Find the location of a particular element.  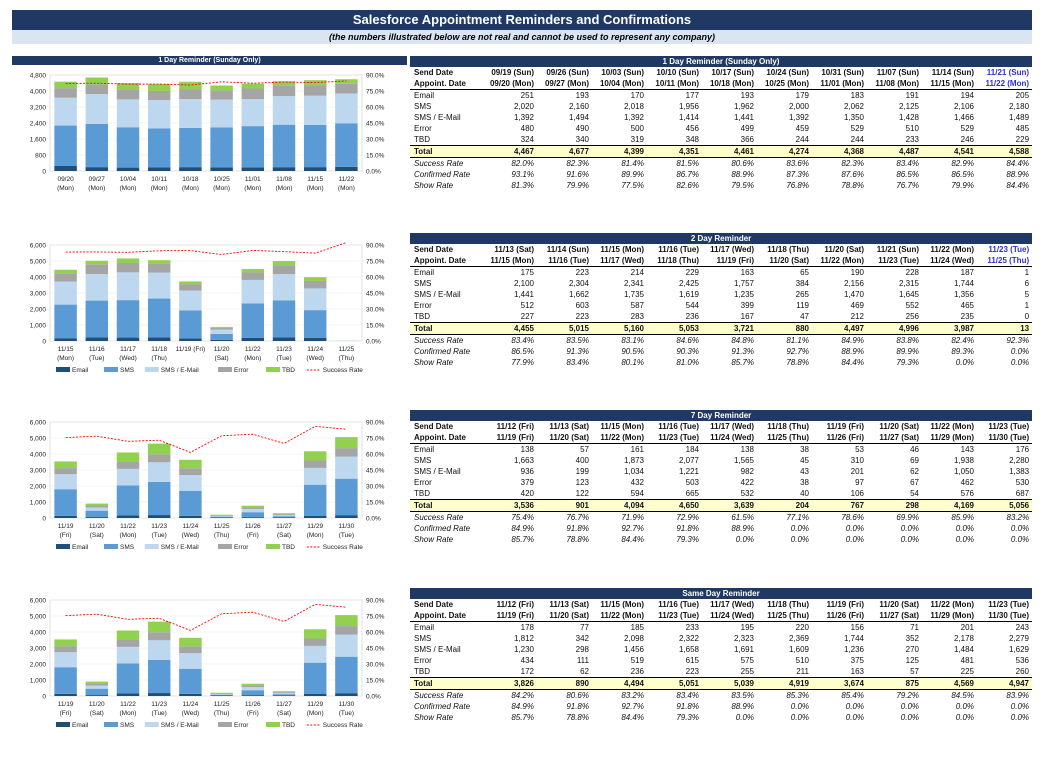

cell-error: 536 is located at coordinates (1022, 660).